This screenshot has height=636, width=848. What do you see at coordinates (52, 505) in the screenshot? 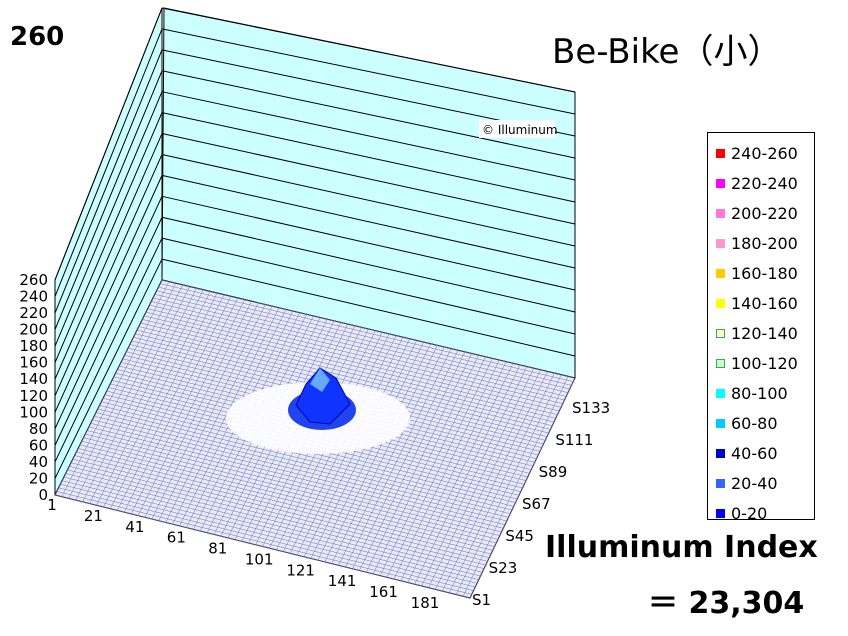
I see `x-tick-label: 1` at bounding box center [52, 505].